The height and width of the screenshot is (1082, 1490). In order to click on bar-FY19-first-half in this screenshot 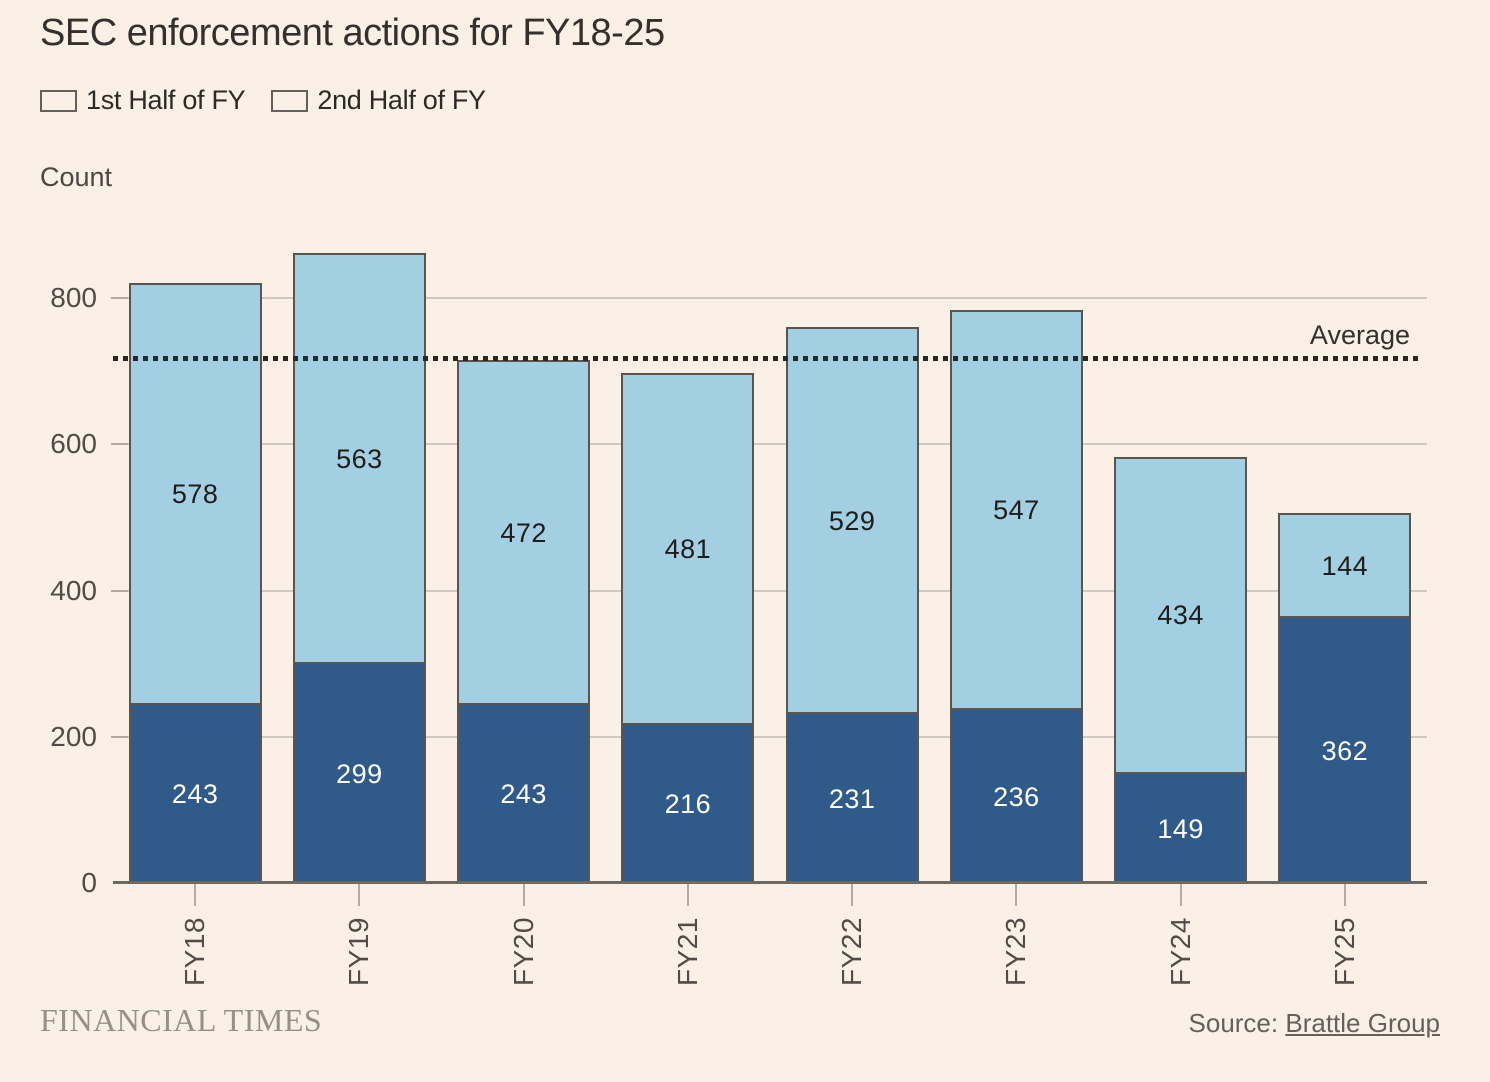, I will do `click(359, 771)`.